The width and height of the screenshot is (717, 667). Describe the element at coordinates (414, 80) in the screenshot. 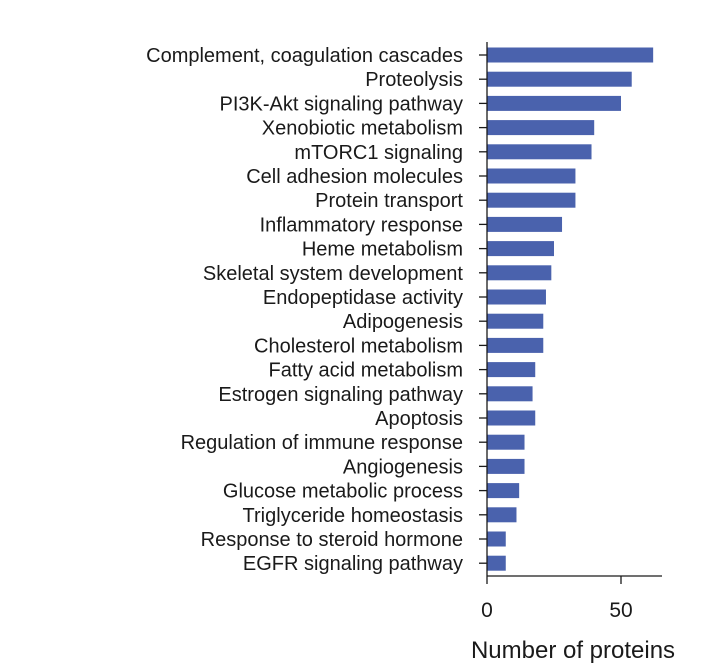

I see `category-label: Proteolysis` at that location.